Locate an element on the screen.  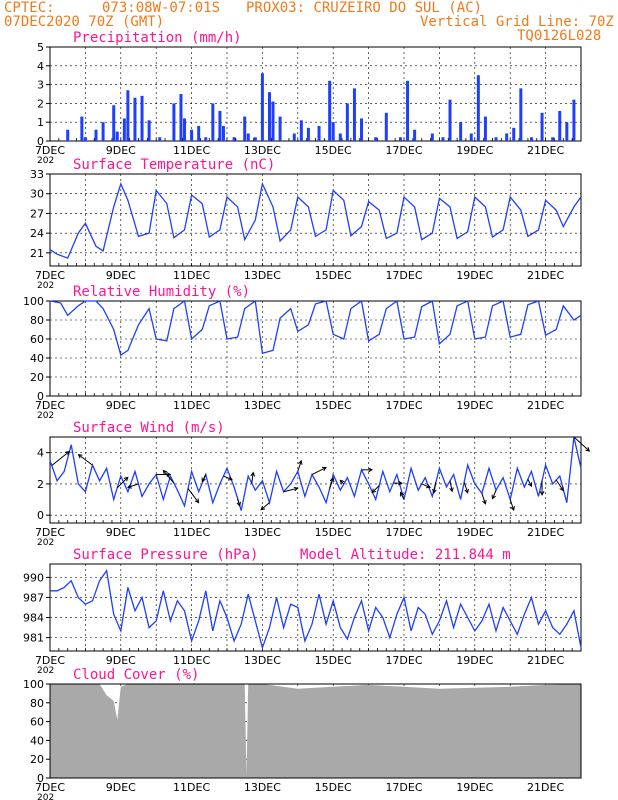
cloud-cover-area is located at coordinates (315, 731).